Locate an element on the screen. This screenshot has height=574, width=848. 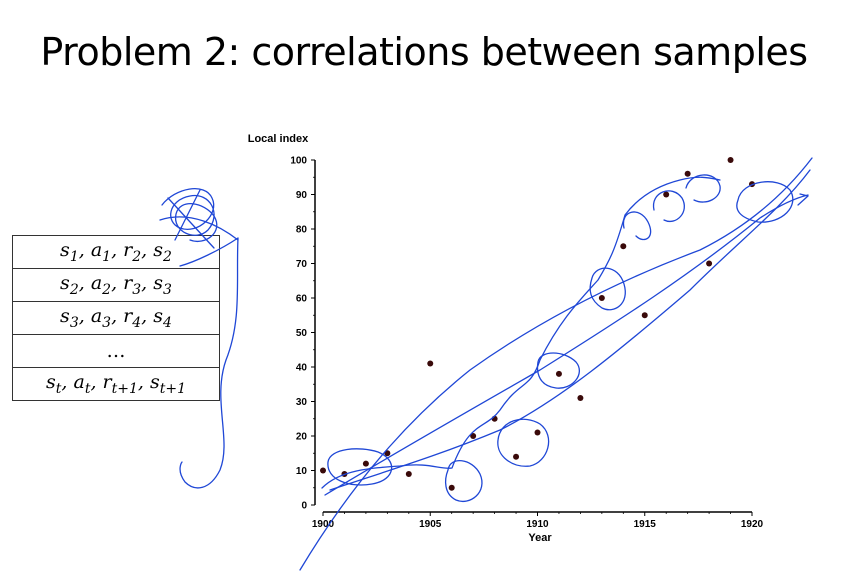
x-tick-label: 1905 is located at coordinates (430, 524).